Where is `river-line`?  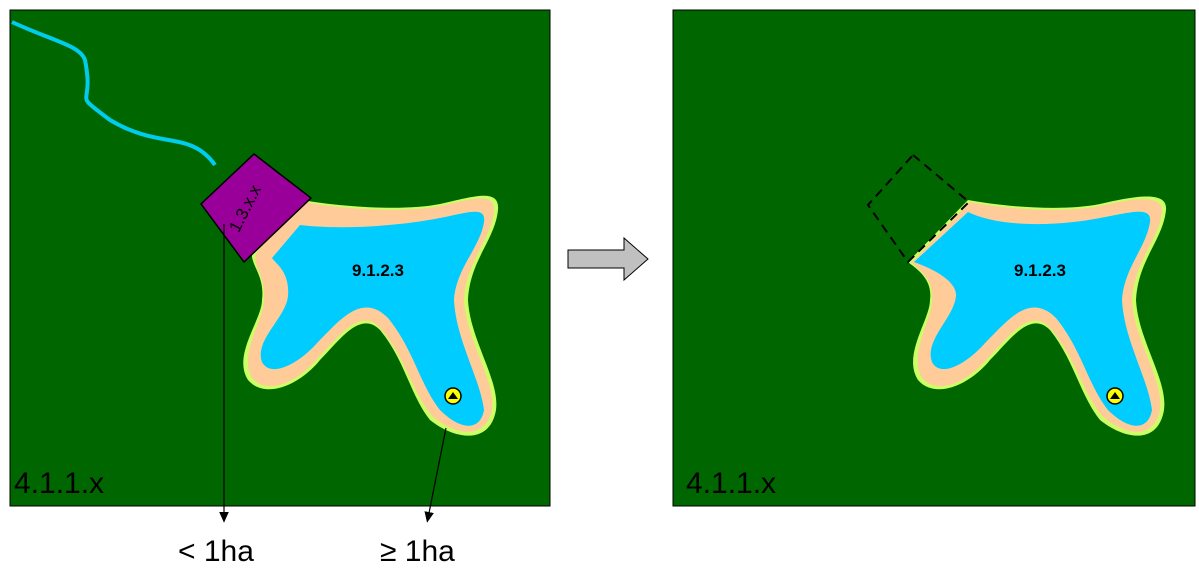 river-line is located at coordinates (114, 93).